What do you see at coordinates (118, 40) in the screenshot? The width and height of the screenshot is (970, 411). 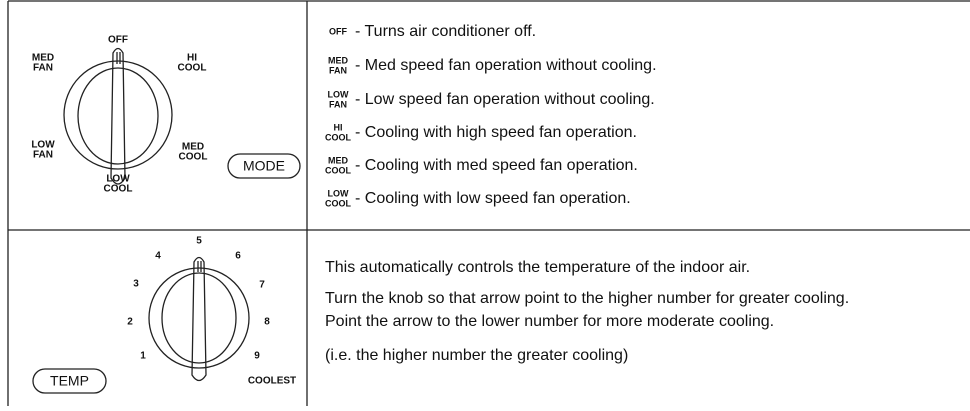 I see `dial-label: OFF` at bounding box center [118, 40].